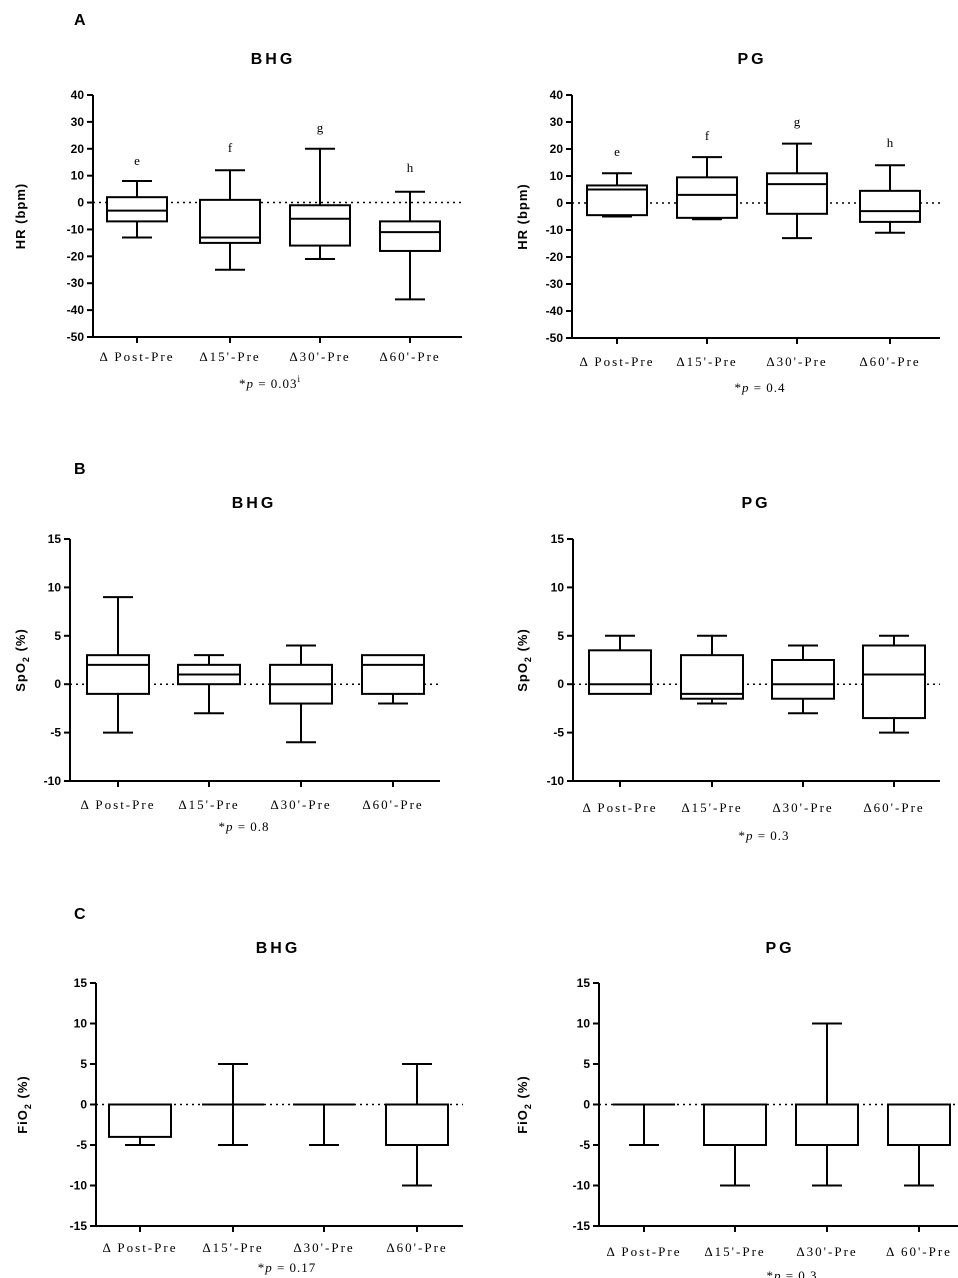 The width and height of the screenshot is (958, 1278). What do you see at coordinates (524, 660) in the screenshot?
I see `y-axis-label: SpO2 (%)` at bounding box center [524, 660].